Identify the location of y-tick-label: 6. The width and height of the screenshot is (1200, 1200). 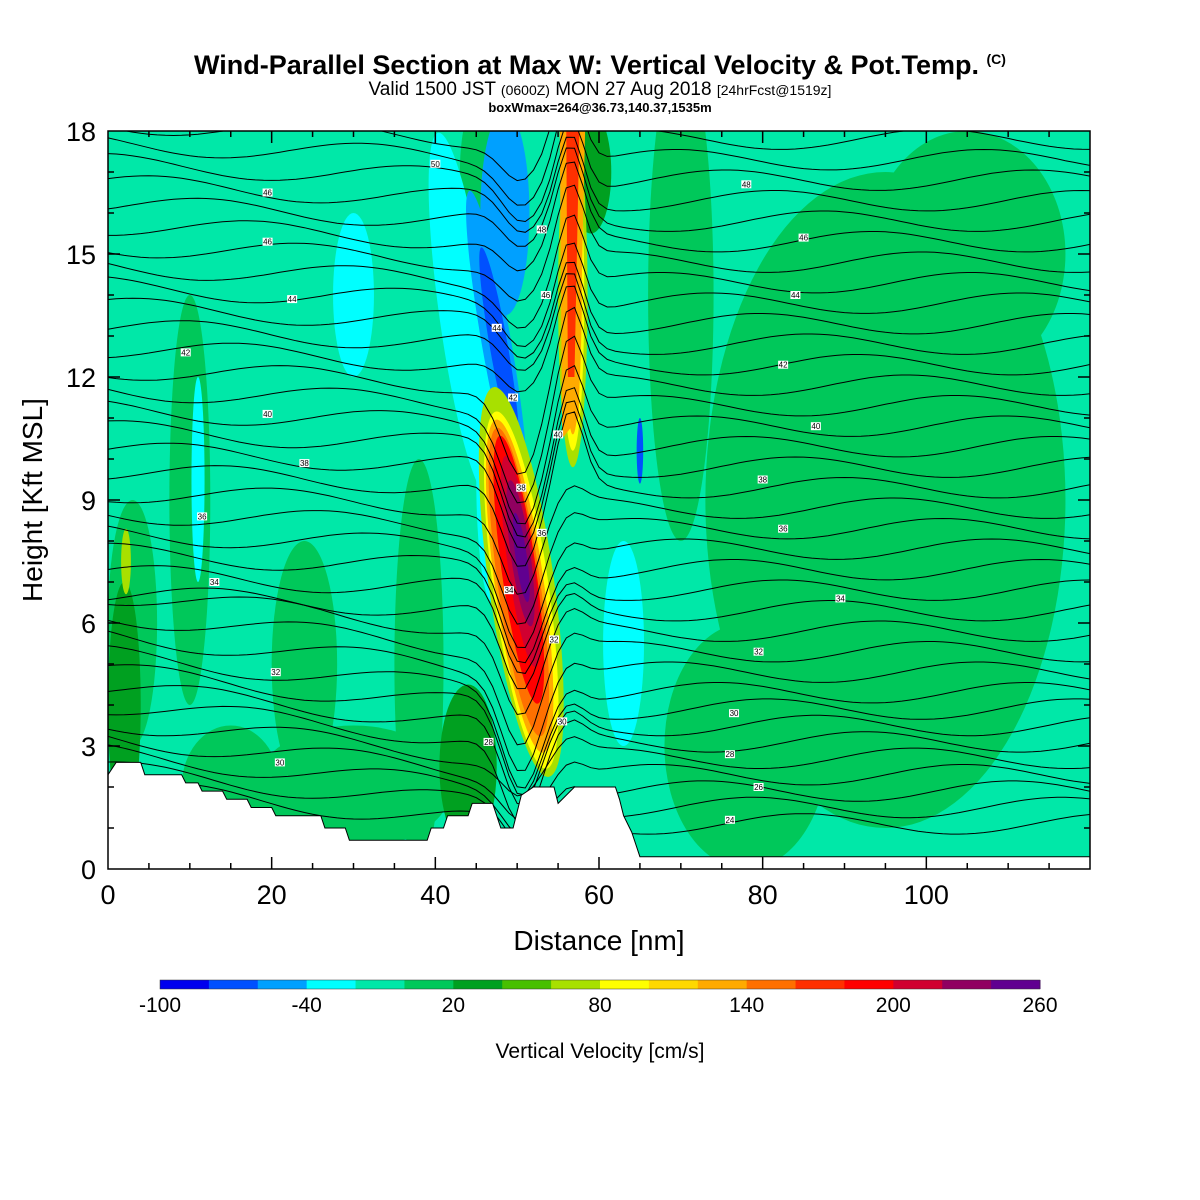
(88, 624).